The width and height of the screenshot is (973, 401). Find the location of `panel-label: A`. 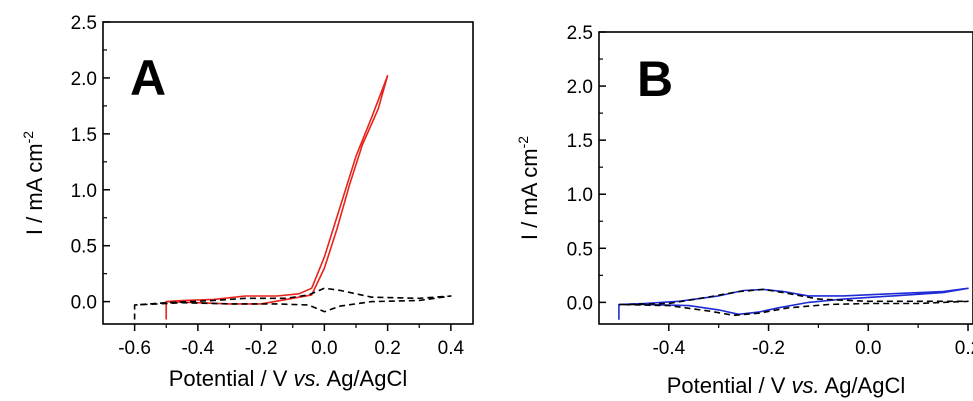

panel-label: A is located at coordinates (148, 78).